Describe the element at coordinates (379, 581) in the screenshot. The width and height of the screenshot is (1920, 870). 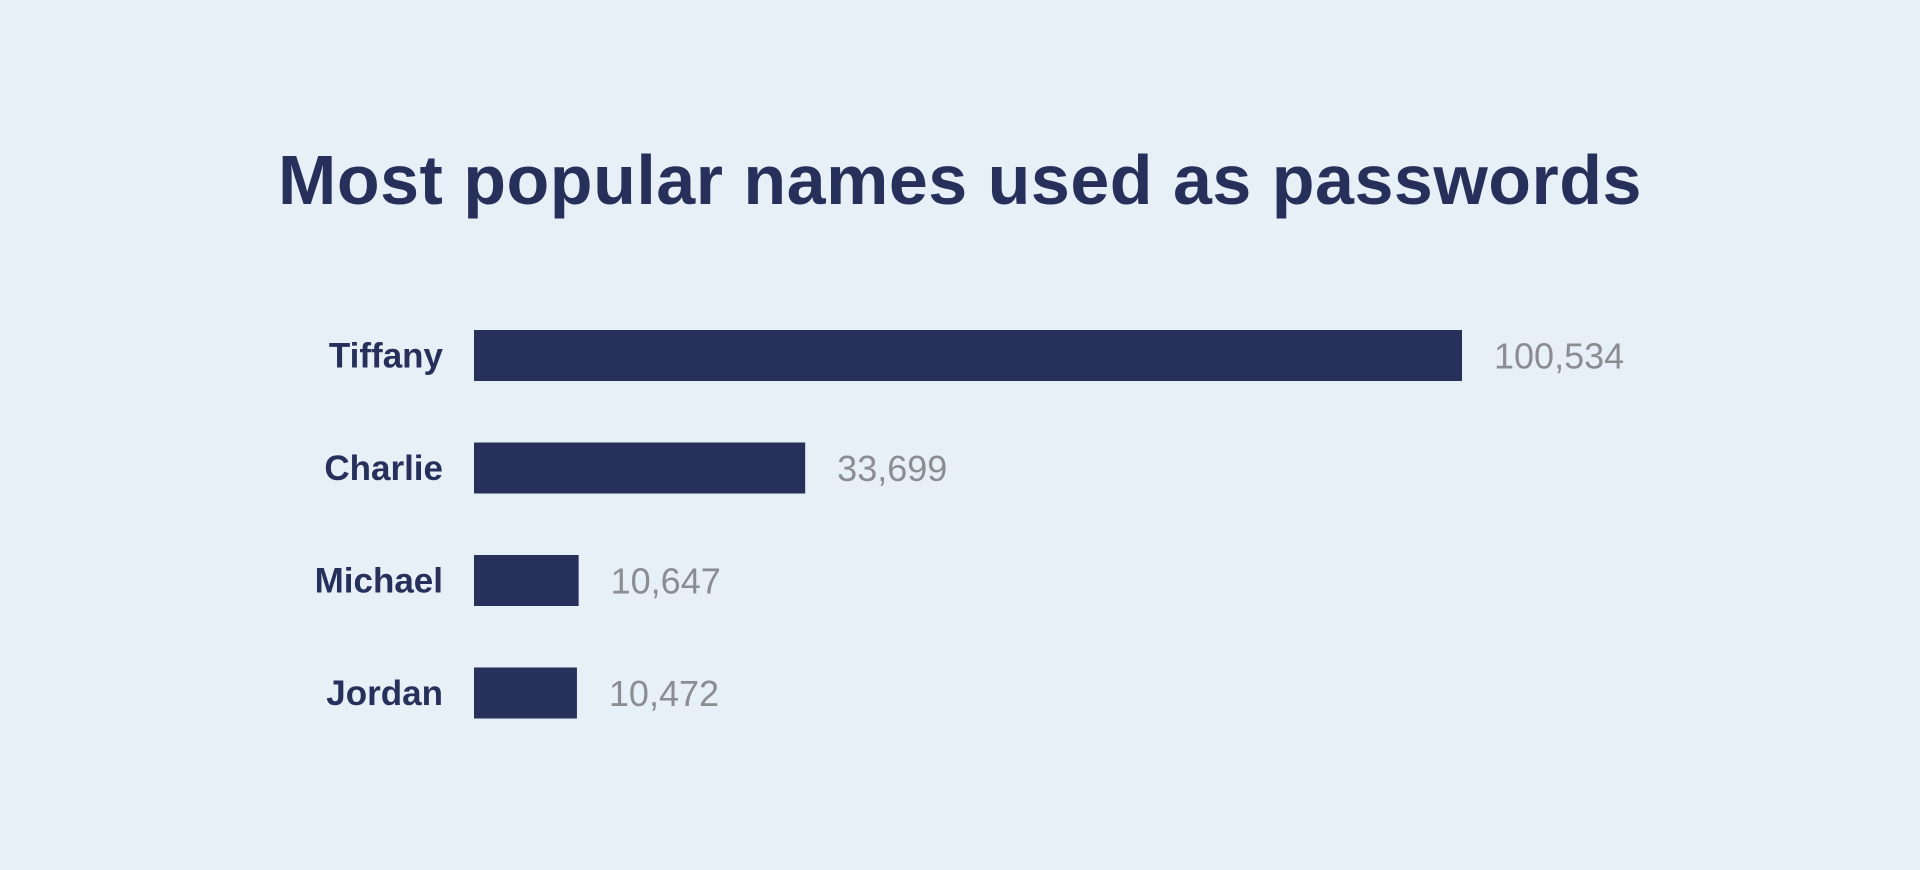
I see `category-label: Michael` at that location.